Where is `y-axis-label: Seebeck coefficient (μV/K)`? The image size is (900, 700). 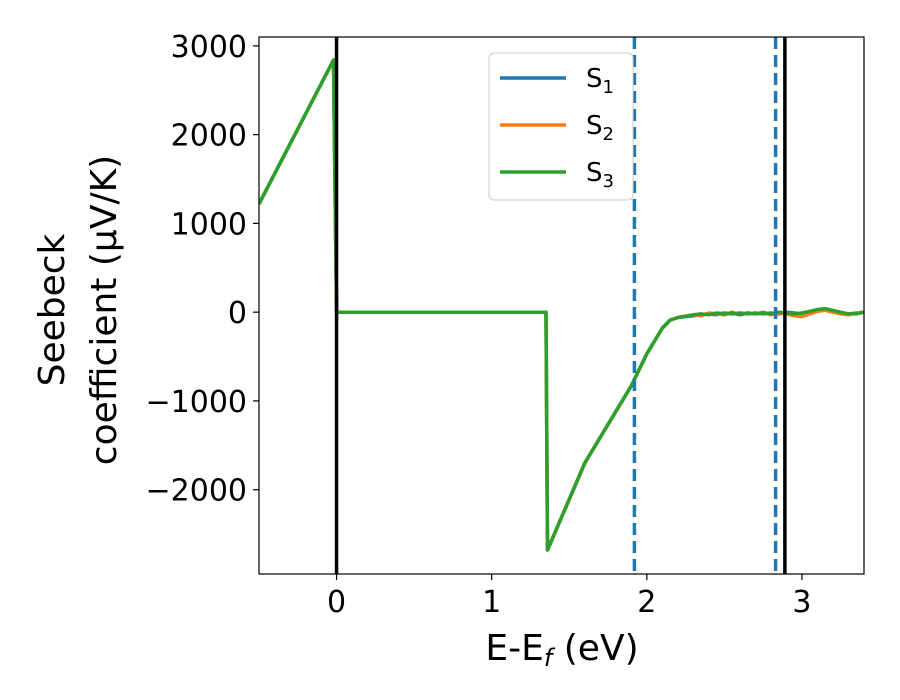 y-axis-label: Seebeck coefficient (μV/K) is located at coordinates (78, 310).